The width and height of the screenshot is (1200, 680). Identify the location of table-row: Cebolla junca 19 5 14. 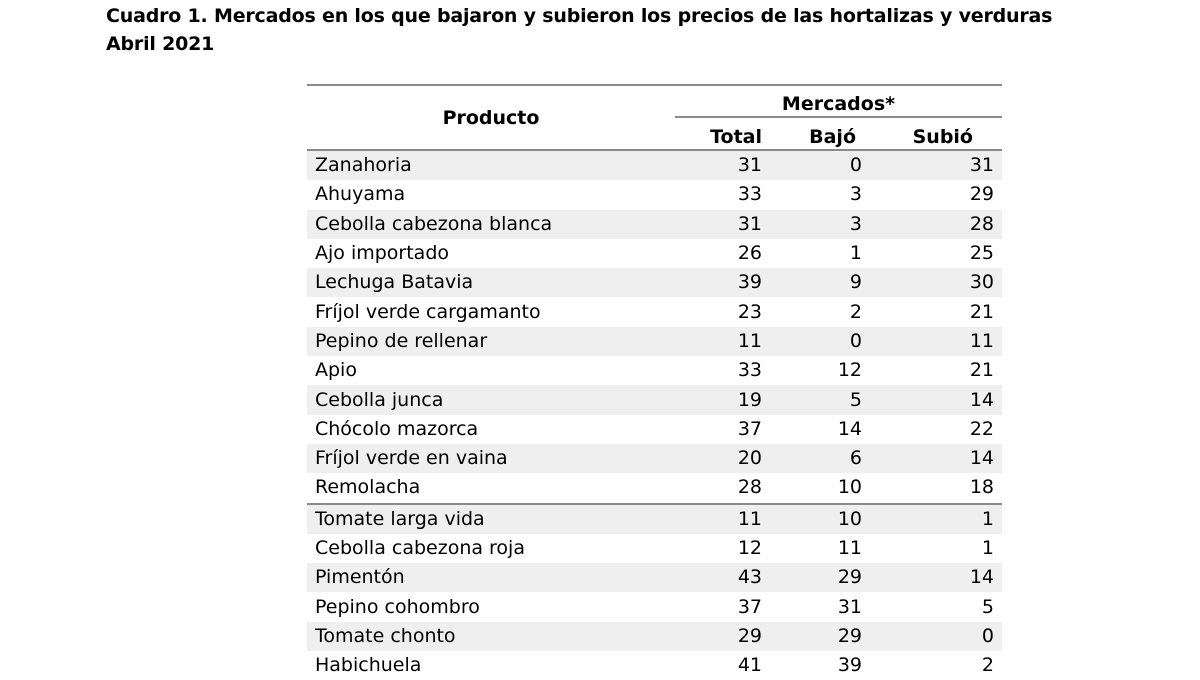
(654, 400).